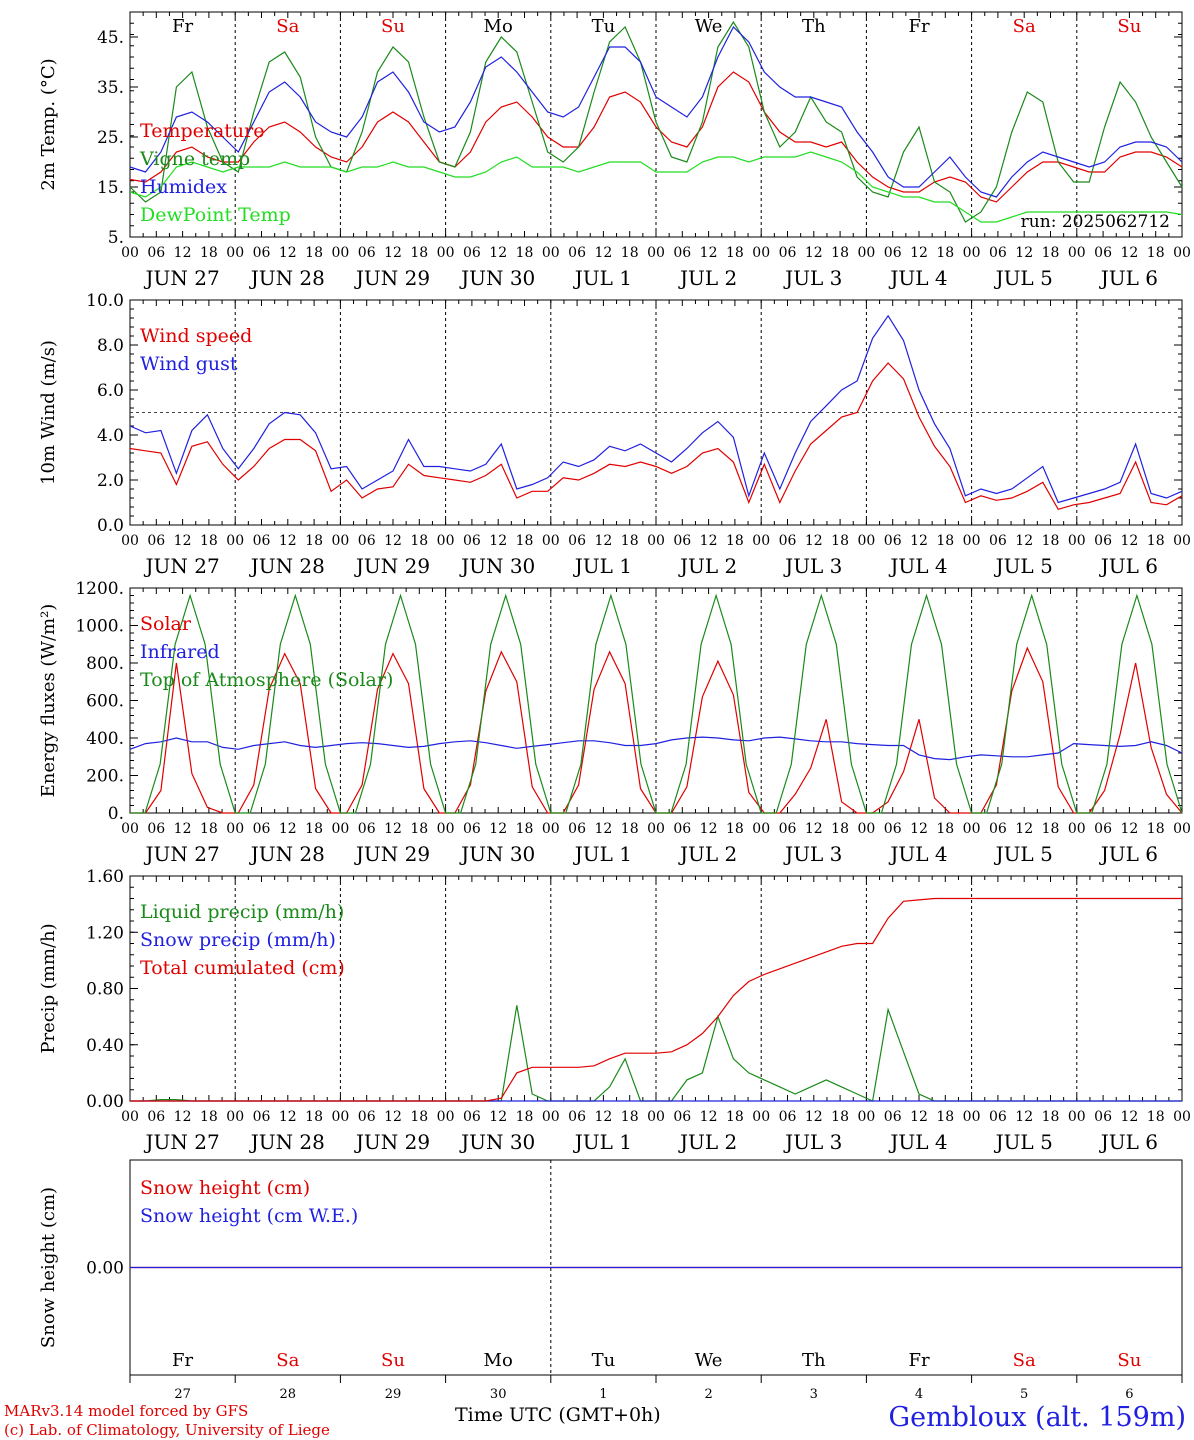 This screenshot has height=1440, width=1194. I want to click on x-axis-title: Time UTC (GMT+0h), so click(558, 1415).